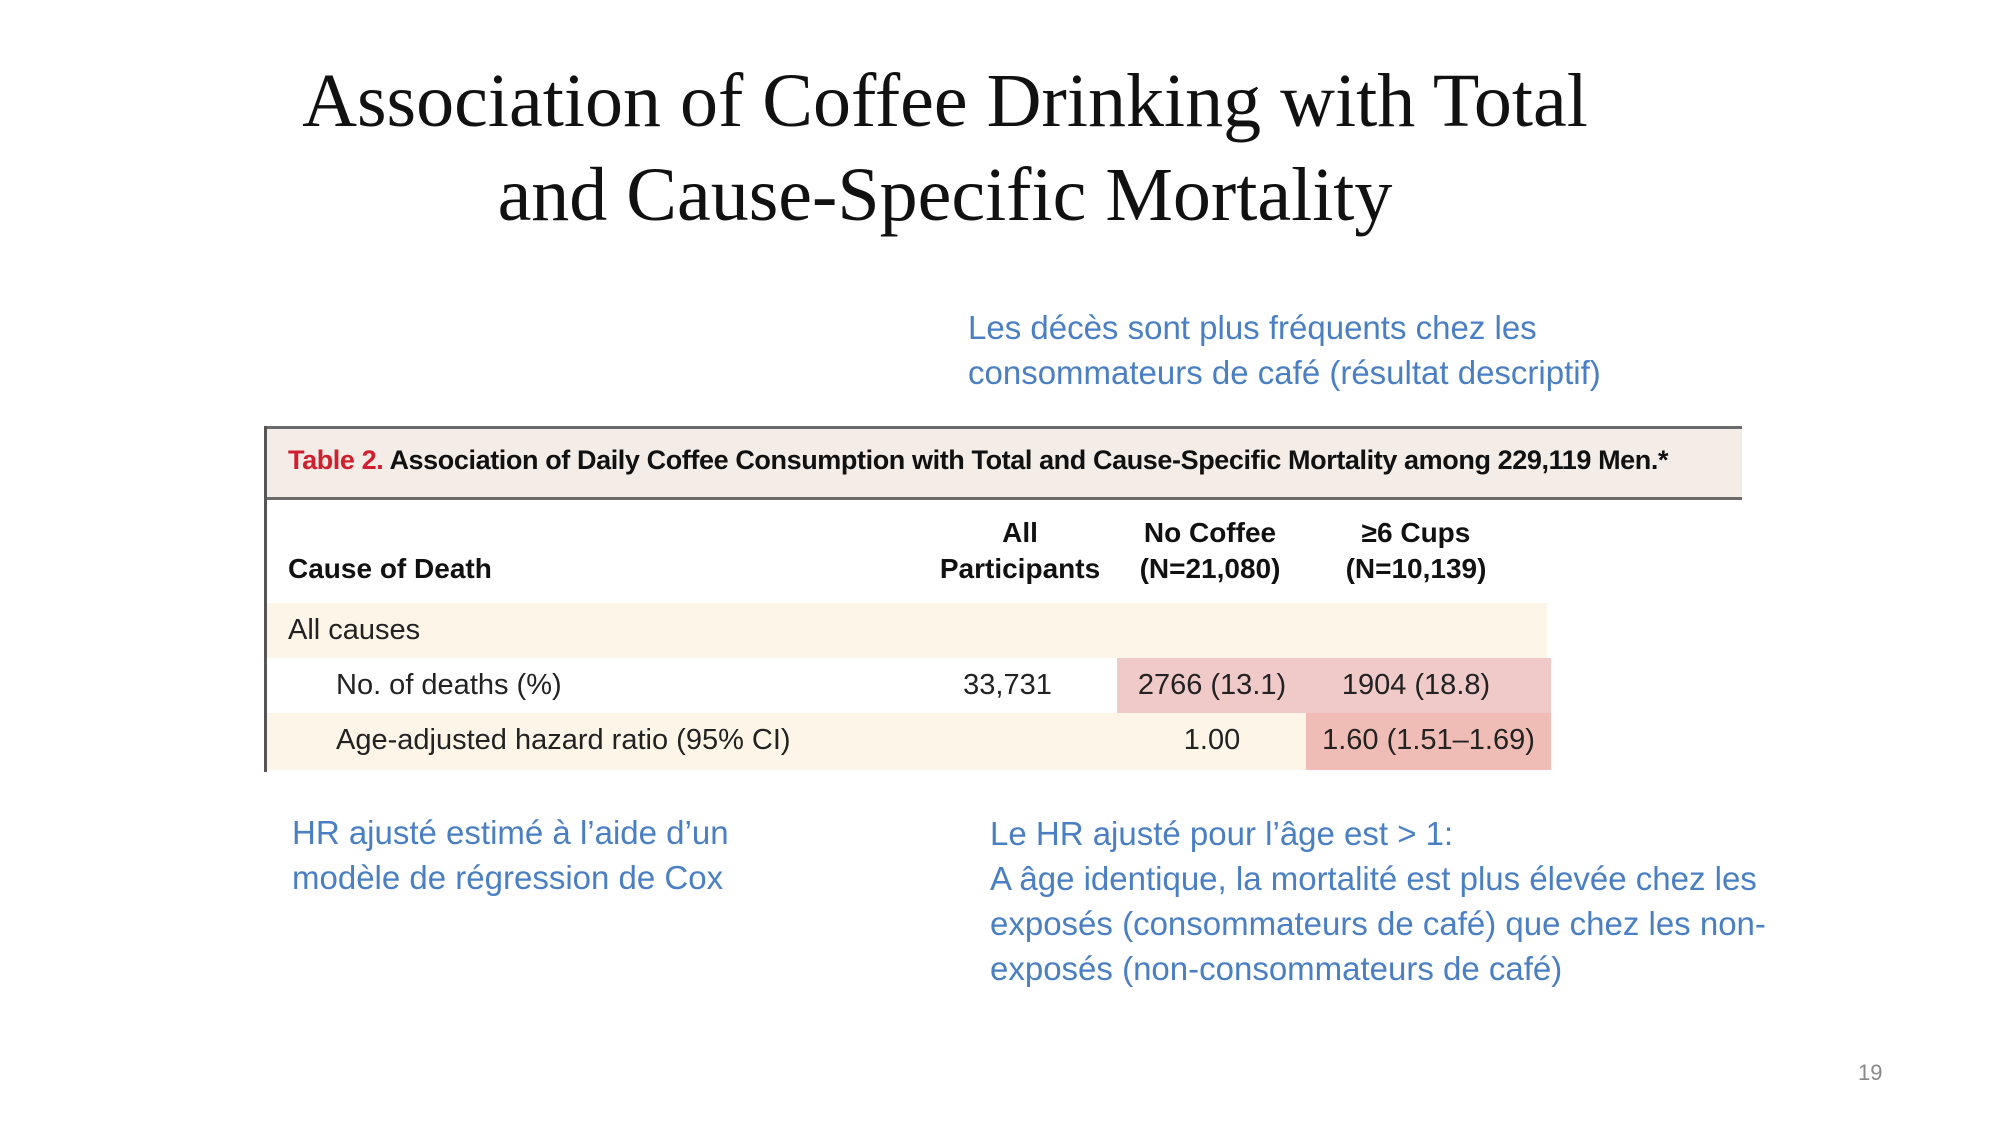  What do you see at coordinates (1334, 685) in the screenshot?
I see `highlight-deaths` at bounding box center [1334, 685].